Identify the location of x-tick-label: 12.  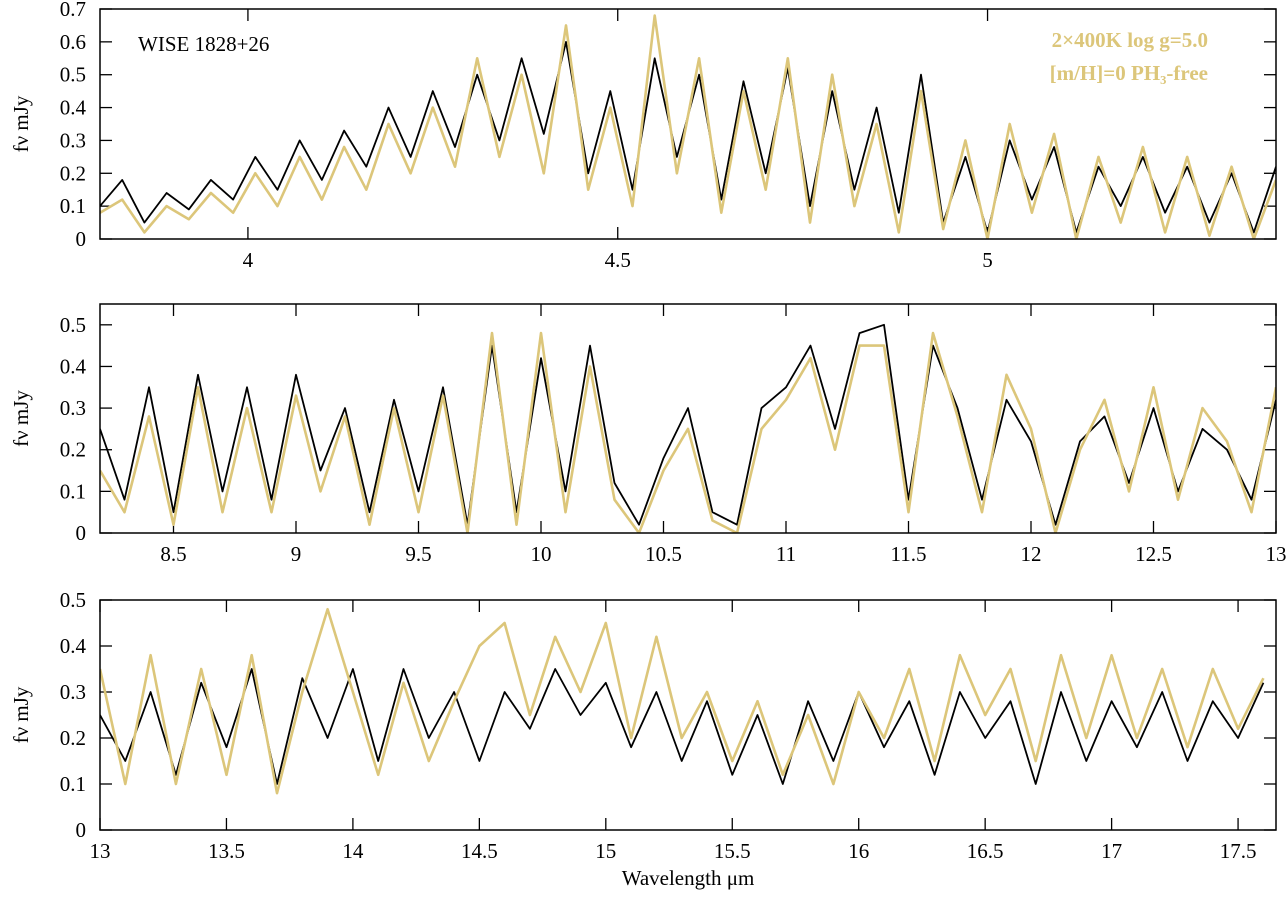
(1031, 554).